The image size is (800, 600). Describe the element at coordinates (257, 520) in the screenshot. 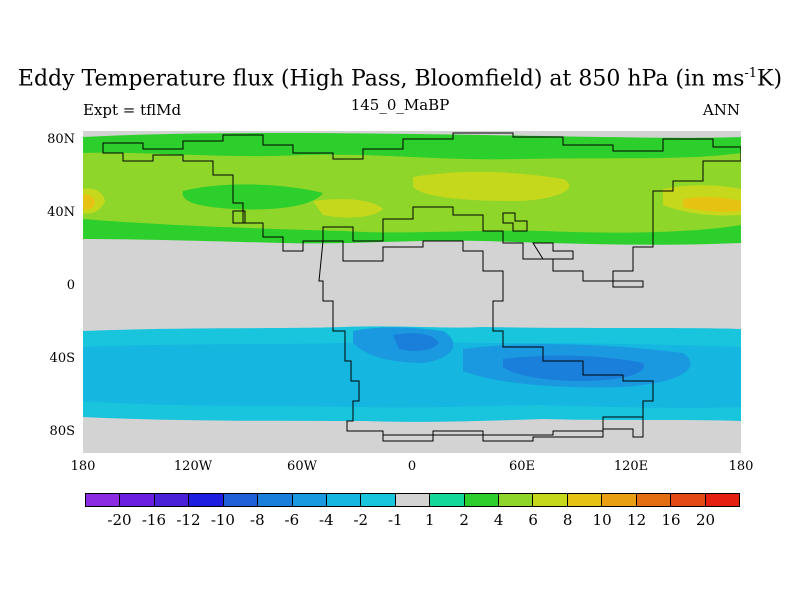

I see `colorbar-label: -8` at that location.